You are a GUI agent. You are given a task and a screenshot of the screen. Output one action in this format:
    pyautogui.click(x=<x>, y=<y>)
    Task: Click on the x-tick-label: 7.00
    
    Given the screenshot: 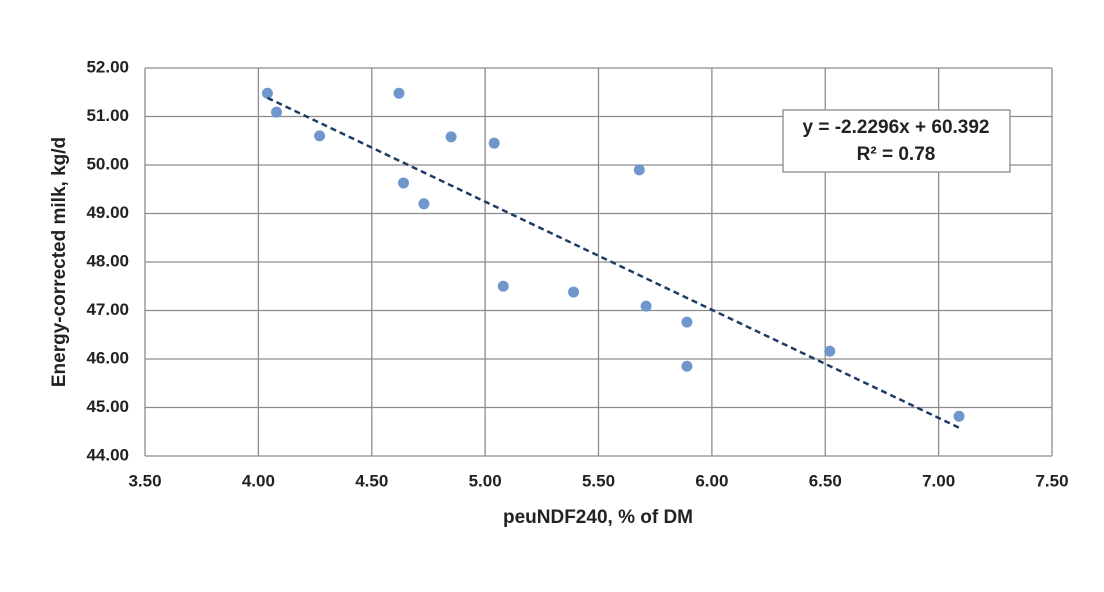 What is the action you would take?
    pyautogui.click(x=938, y=480)
    